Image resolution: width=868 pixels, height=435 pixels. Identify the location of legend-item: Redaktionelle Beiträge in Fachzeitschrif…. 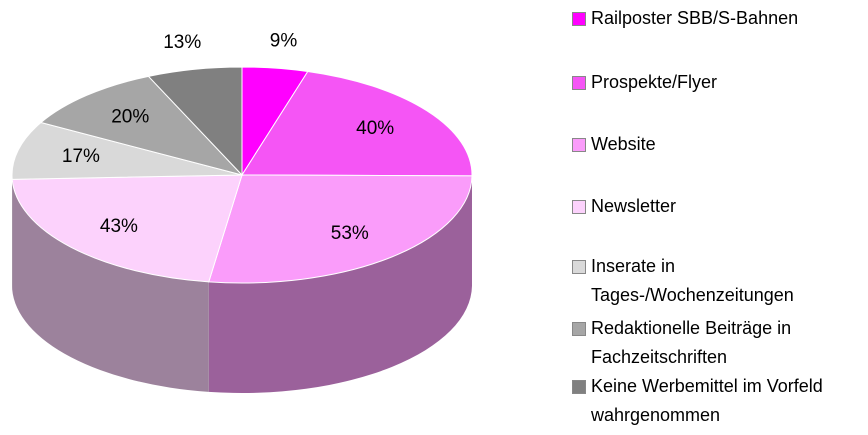
(720, 343).